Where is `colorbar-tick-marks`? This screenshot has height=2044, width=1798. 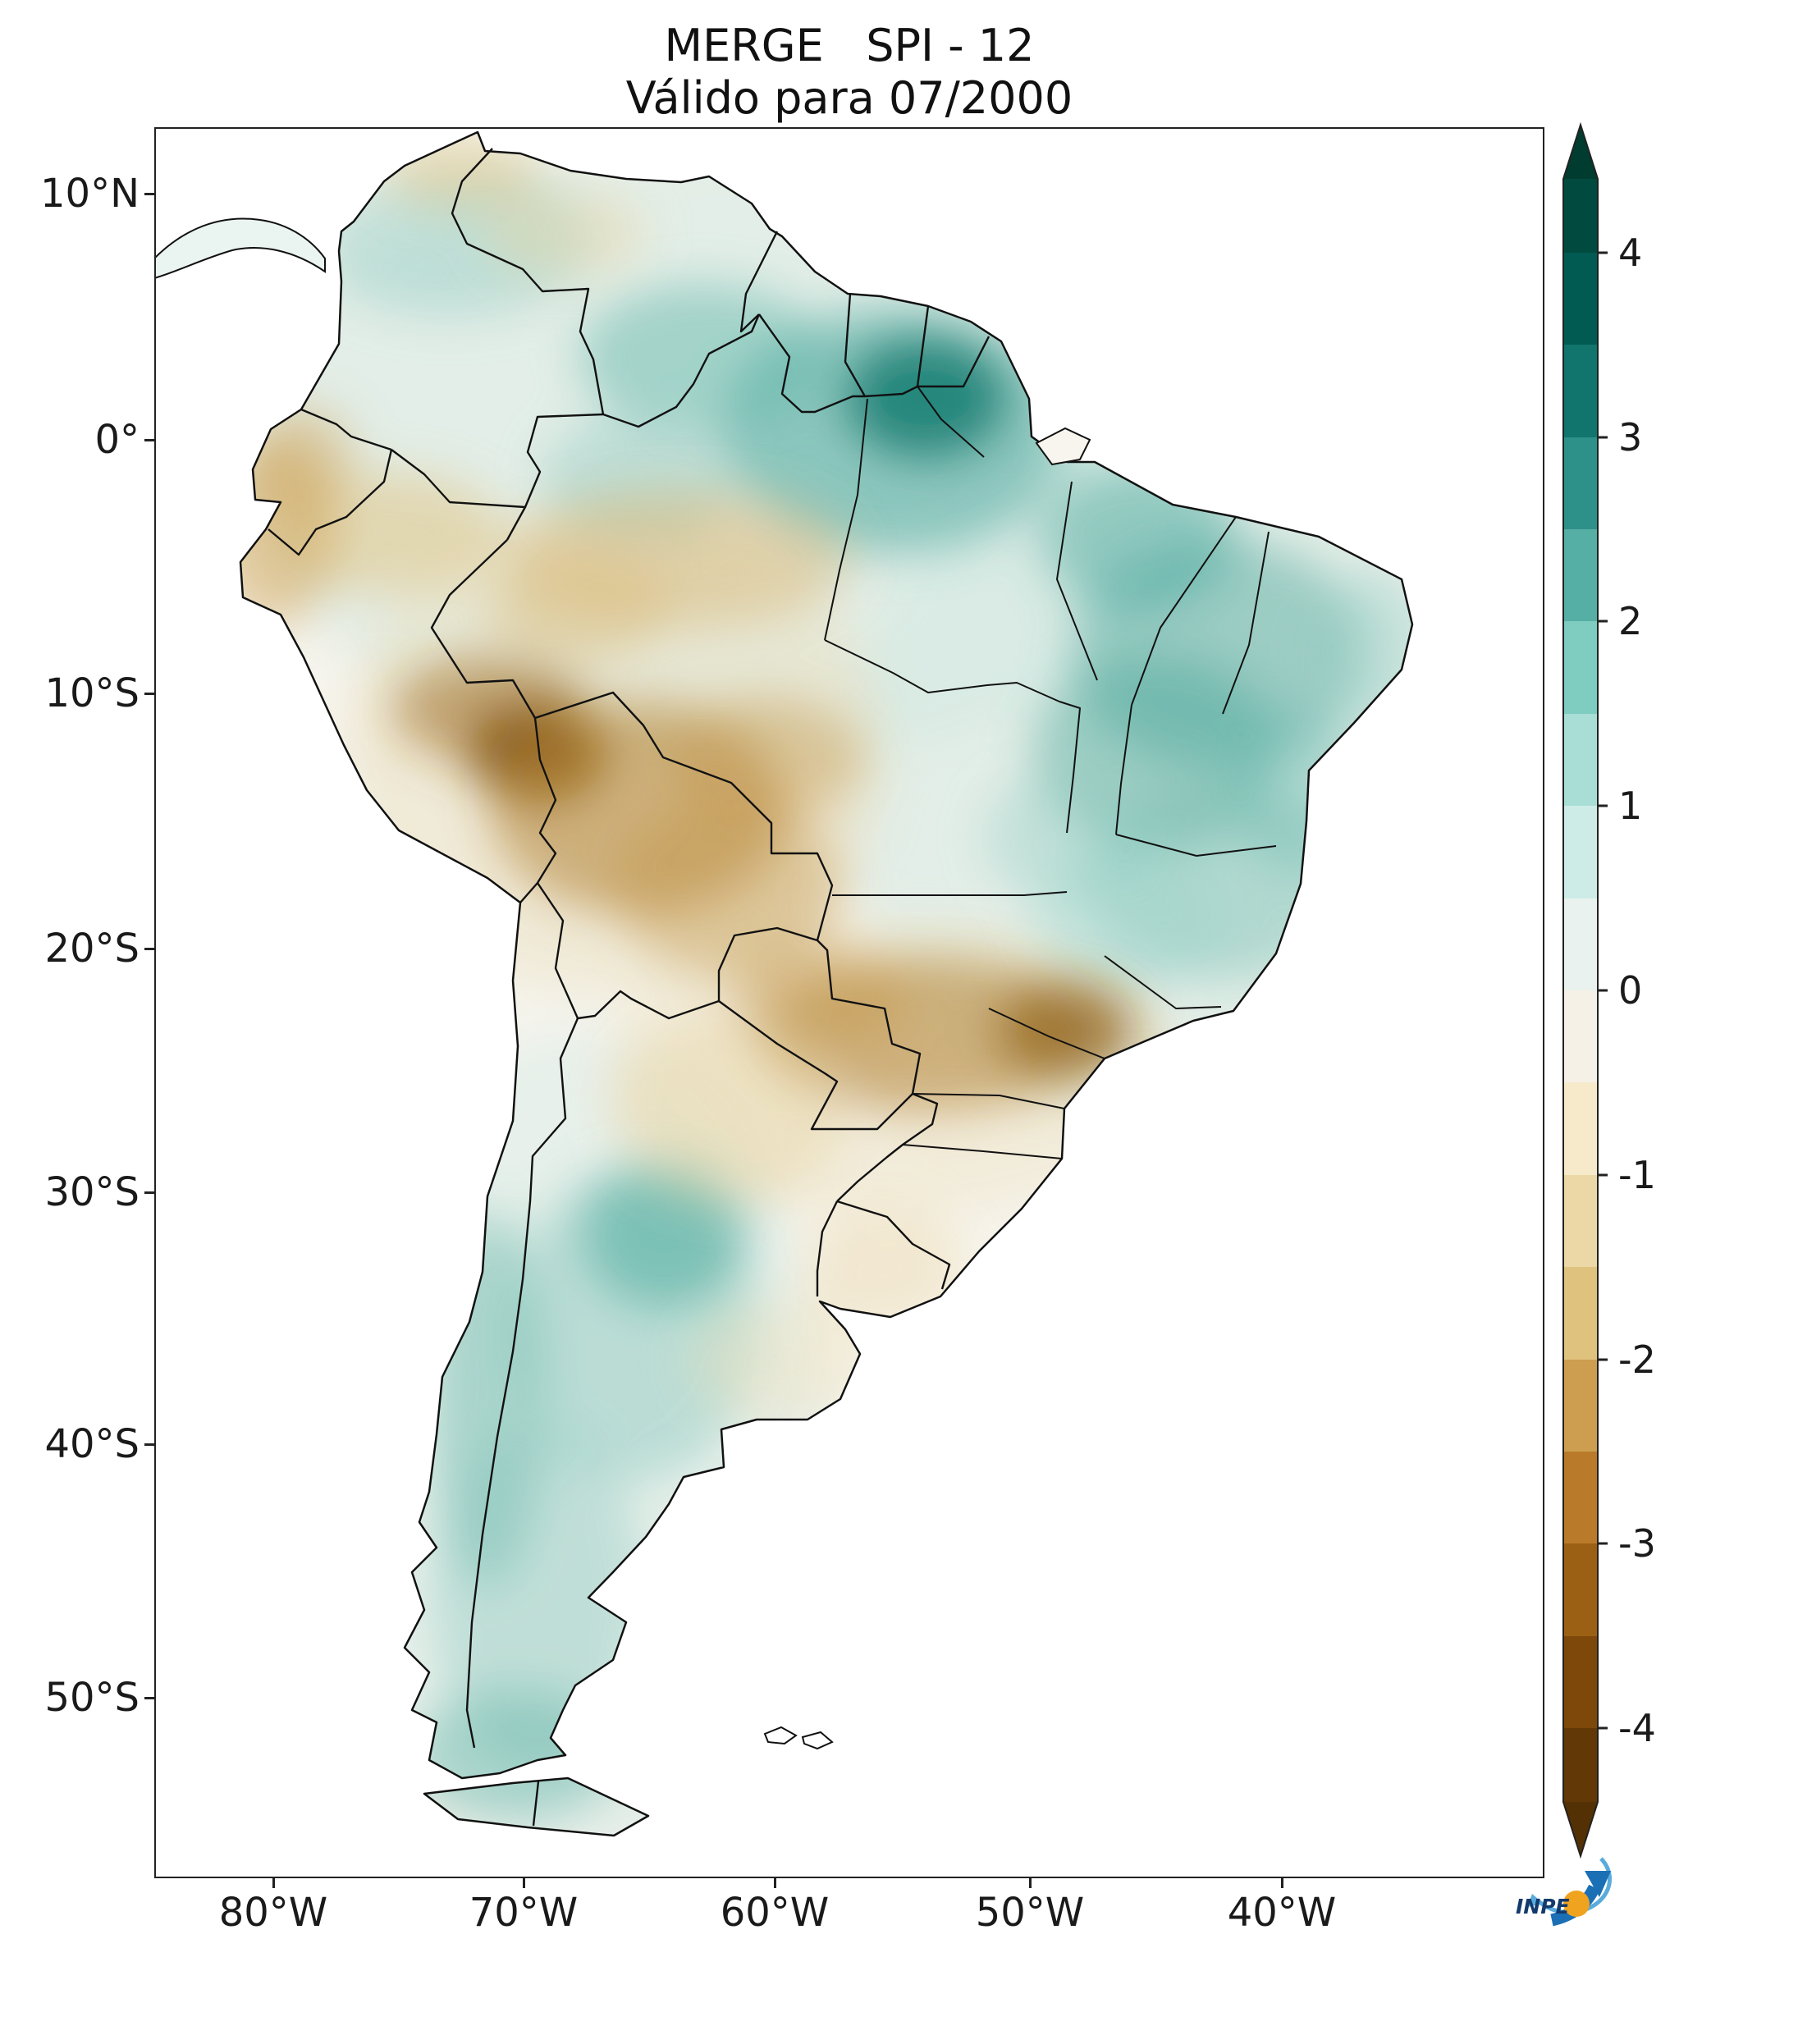 colorbar-tick-marks is located at coordinates (1603, 990).